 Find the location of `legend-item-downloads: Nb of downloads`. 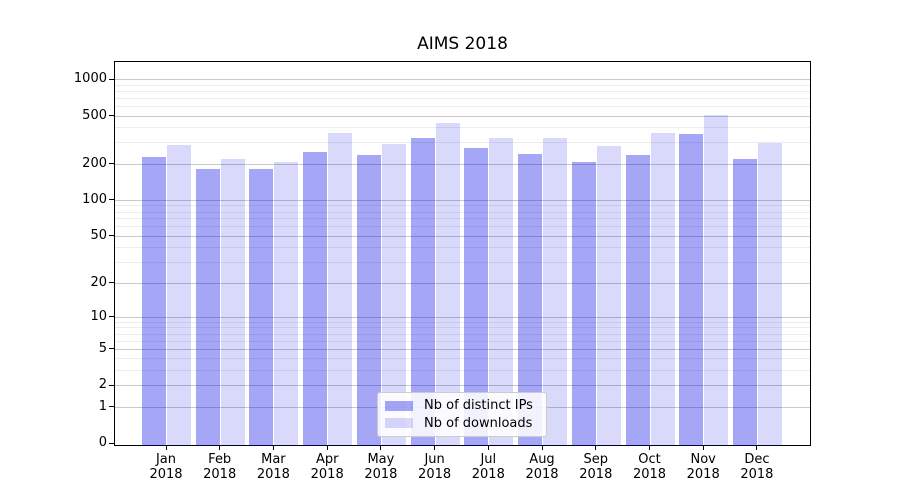

legend-item-downloads: Nb of downloads is located at coordinates (461, 424).